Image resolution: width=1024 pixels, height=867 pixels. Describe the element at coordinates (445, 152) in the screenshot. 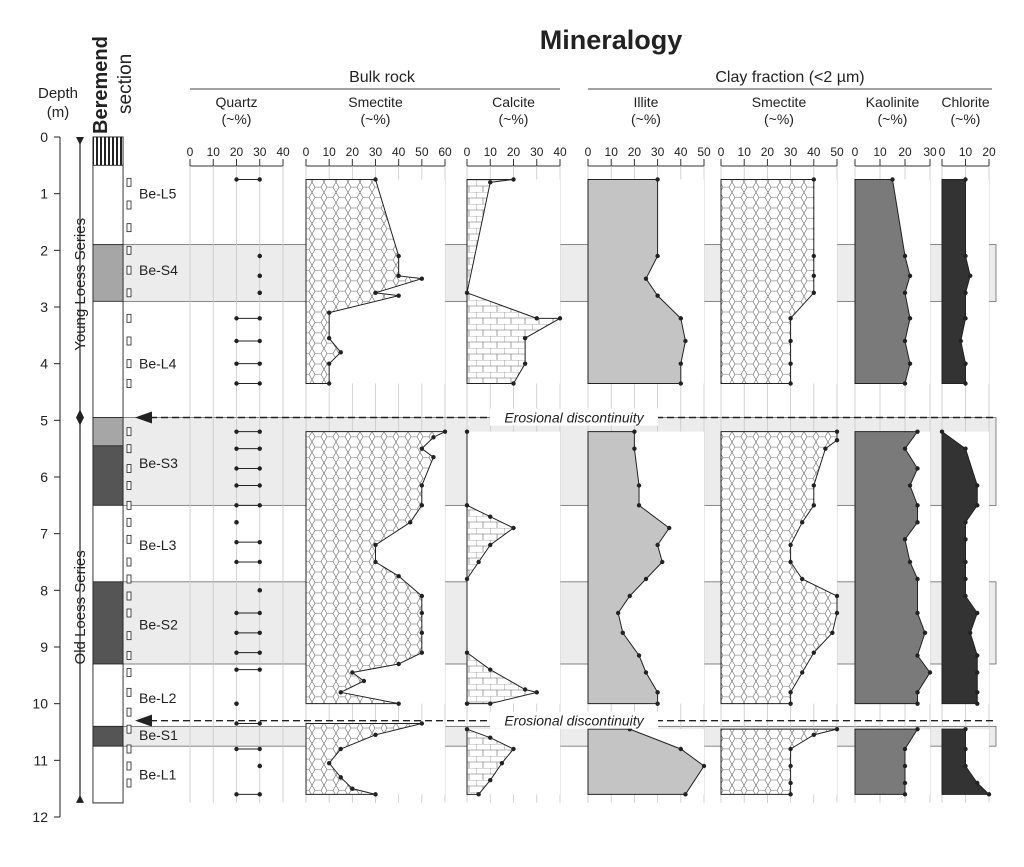

I see `panel-tick-label-bulk_smectite-60: 60` at that location.